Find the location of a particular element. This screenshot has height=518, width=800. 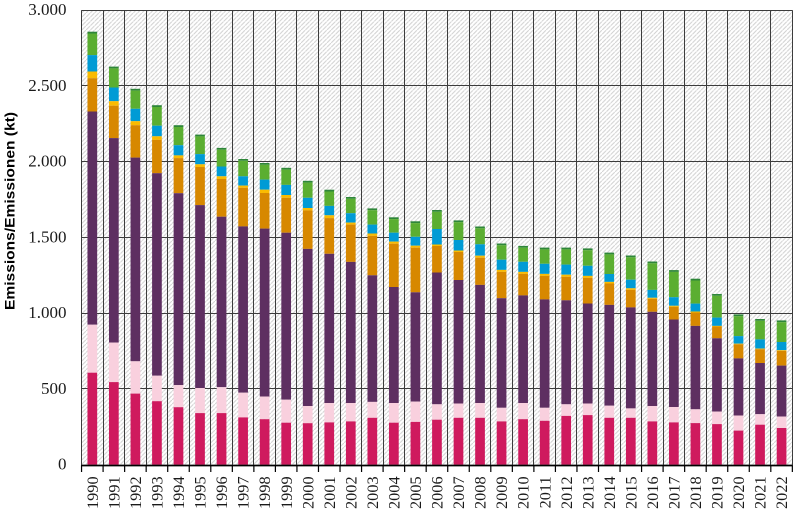

svg-text: 2019 is located at coordinates (717, 492).